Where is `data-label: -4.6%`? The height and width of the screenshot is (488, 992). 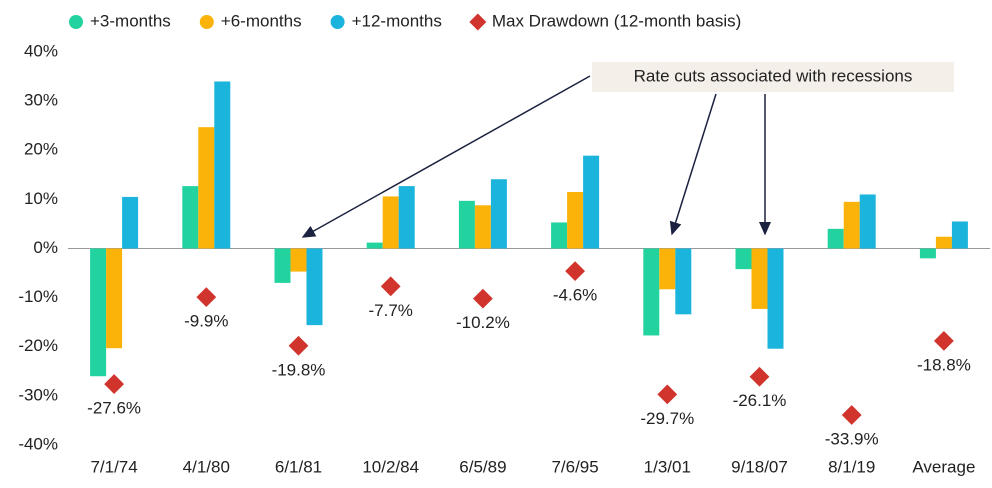
data-label: -4.6% is located at coordinates (575, 295).